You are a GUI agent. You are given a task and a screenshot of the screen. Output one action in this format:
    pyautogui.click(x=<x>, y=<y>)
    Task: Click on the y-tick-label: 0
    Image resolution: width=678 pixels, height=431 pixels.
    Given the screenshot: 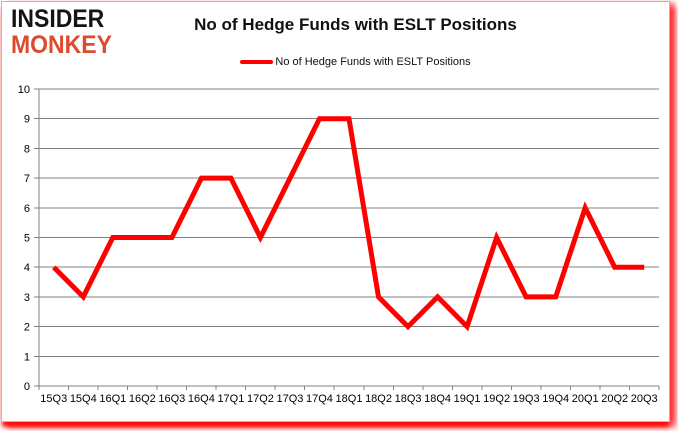 What is the action you would take?
    pyautogui.click(x=27, y=387)
    